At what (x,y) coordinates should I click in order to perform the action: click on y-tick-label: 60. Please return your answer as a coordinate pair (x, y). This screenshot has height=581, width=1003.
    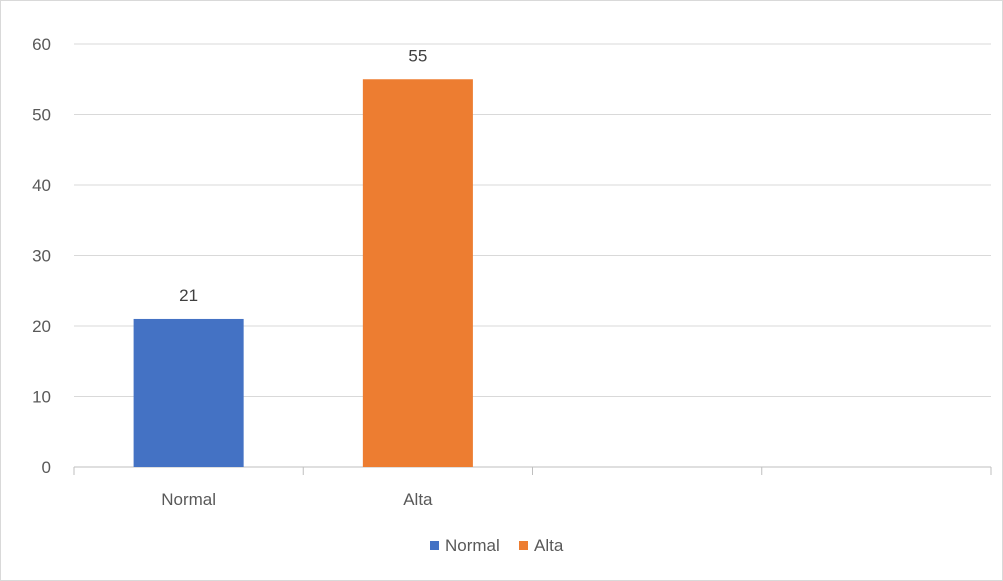
    Looking at the image, I should click on (41, 44).